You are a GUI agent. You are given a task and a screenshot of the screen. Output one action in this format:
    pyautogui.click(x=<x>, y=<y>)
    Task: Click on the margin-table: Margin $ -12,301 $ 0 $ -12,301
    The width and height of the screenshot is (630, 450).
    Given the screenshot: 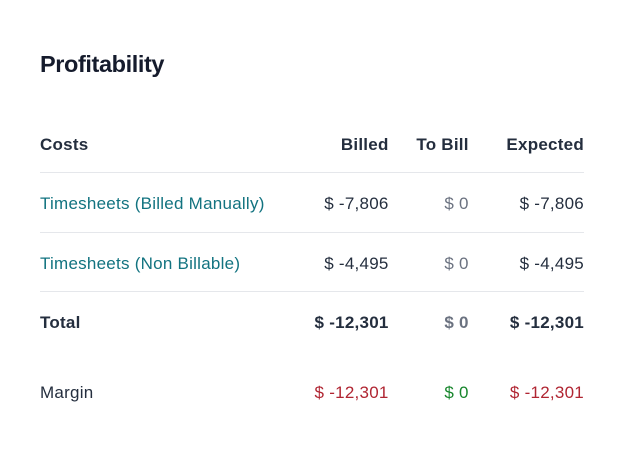 What is the action you would take?
    pyautogui.click(x=312, y=392)
    